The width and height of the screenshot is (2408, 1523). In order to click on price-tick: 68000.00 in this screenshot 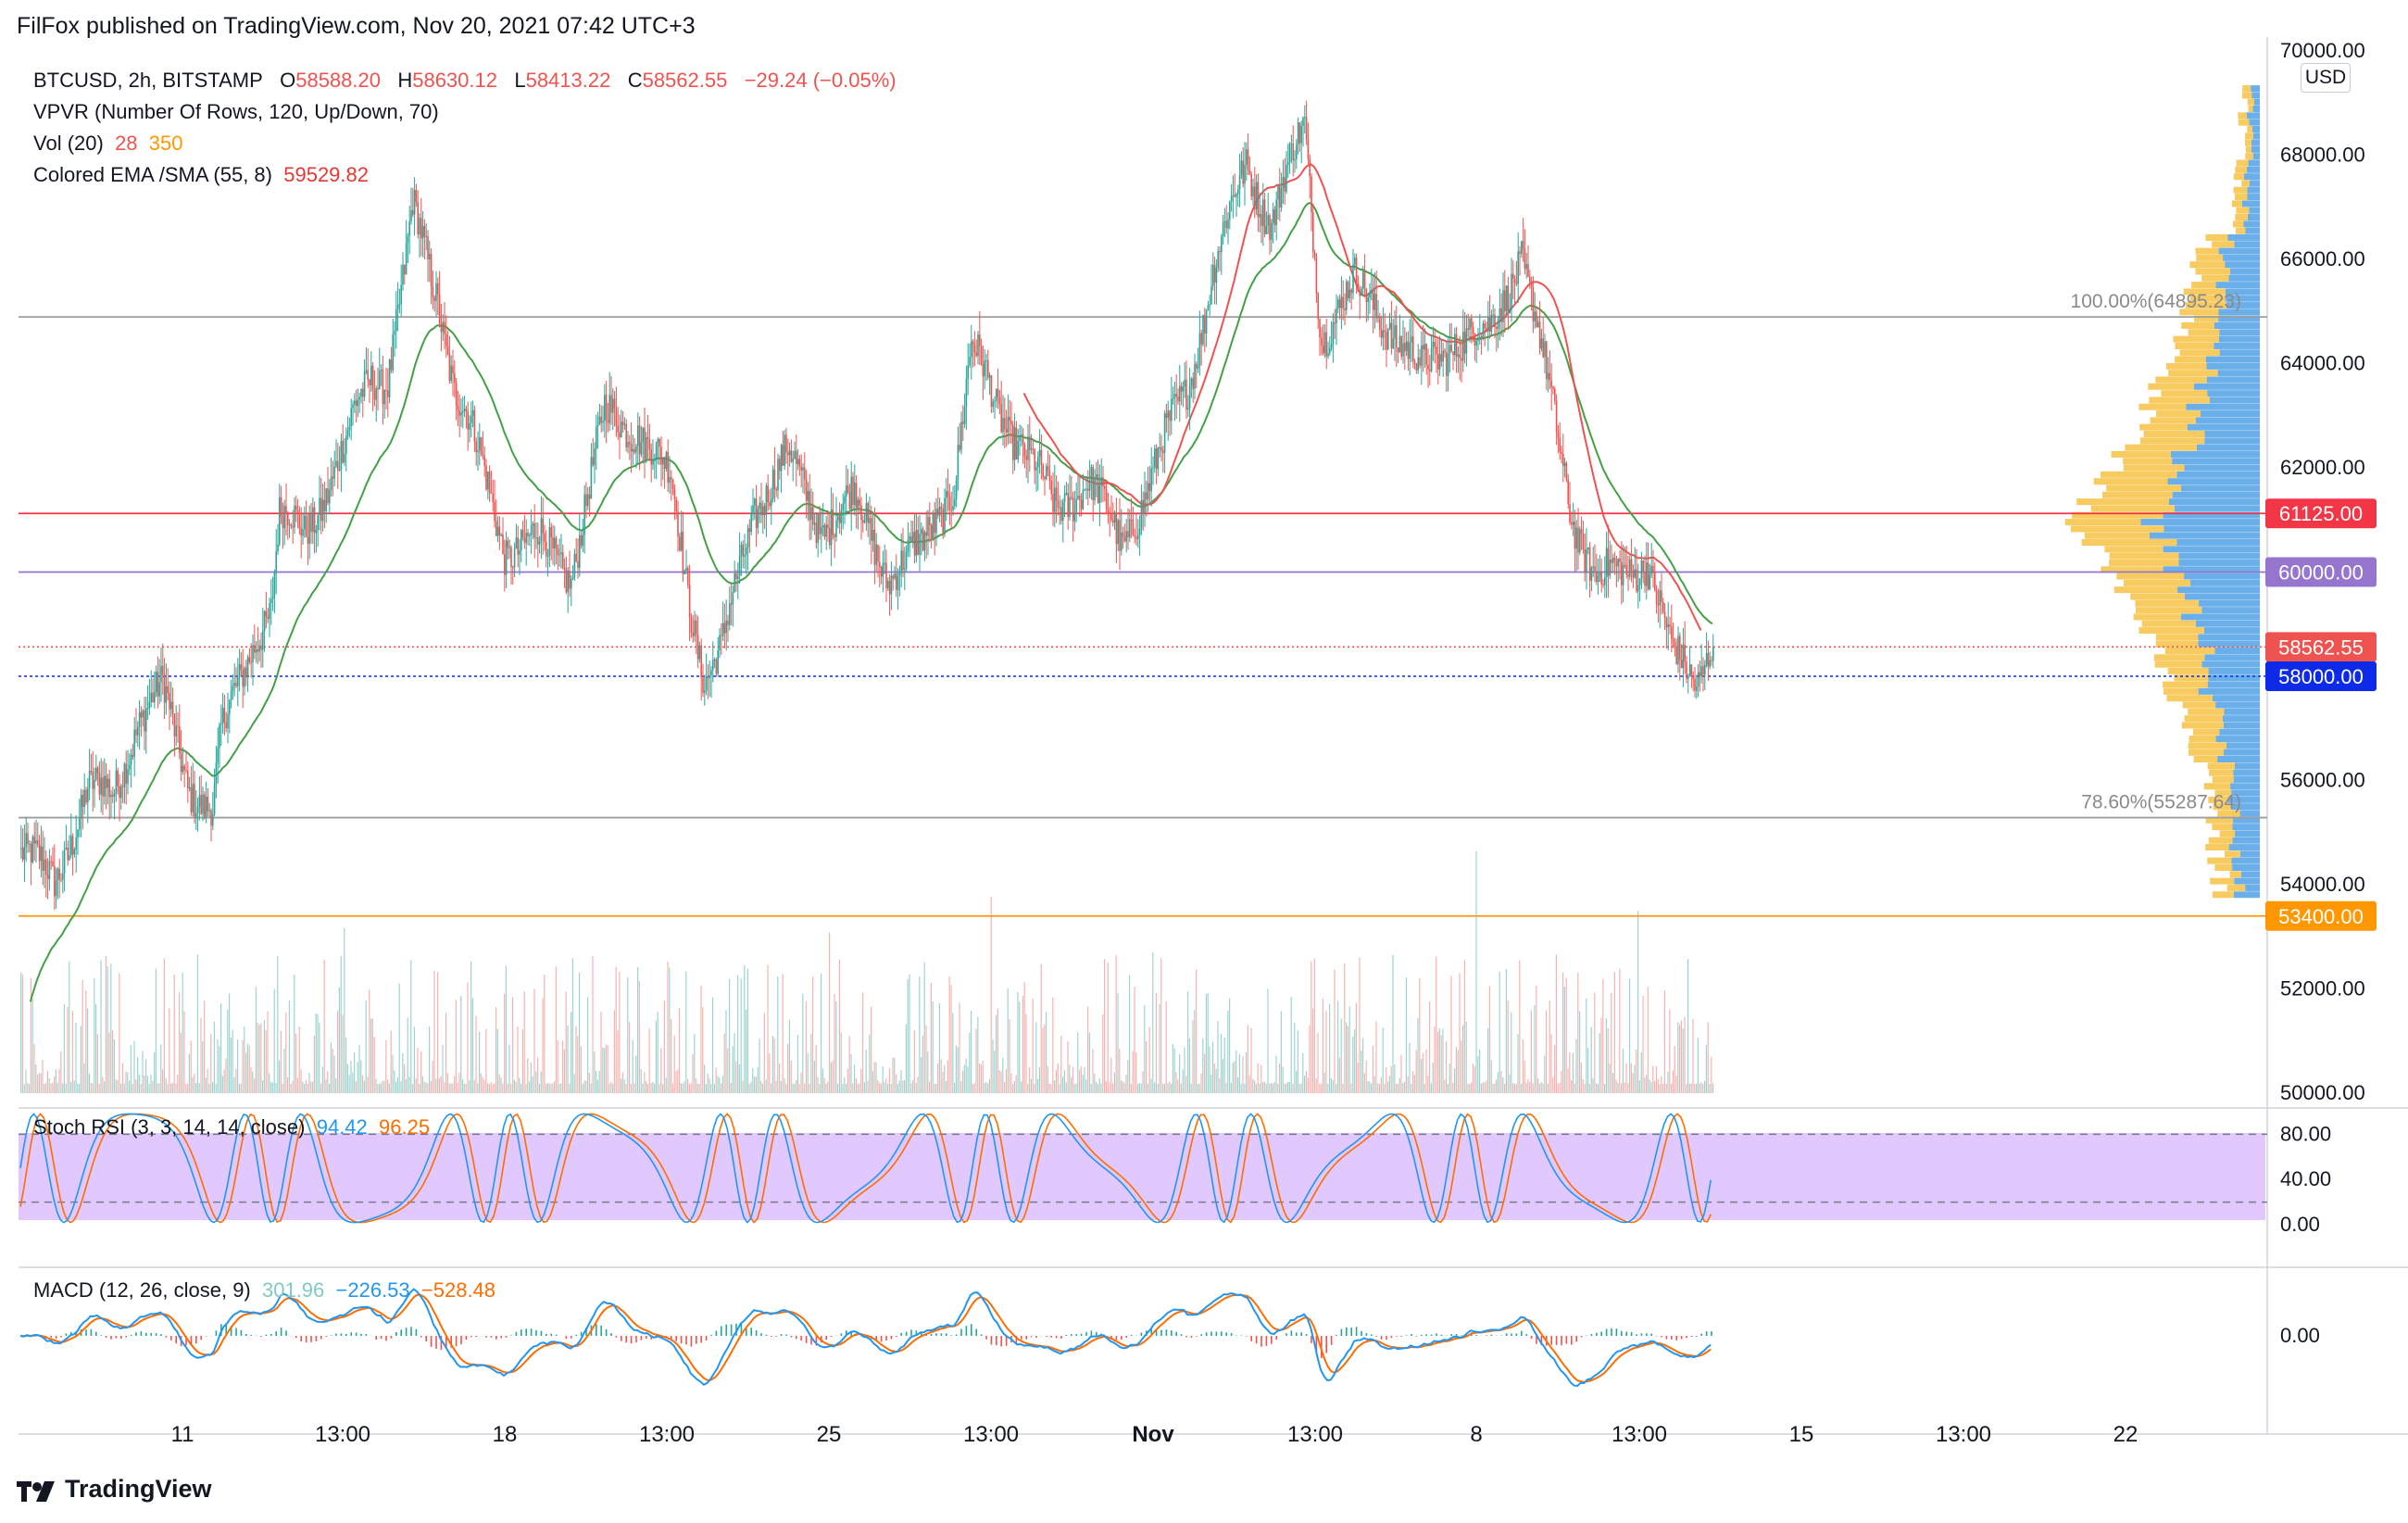, I will do `click(2322, 155)`.